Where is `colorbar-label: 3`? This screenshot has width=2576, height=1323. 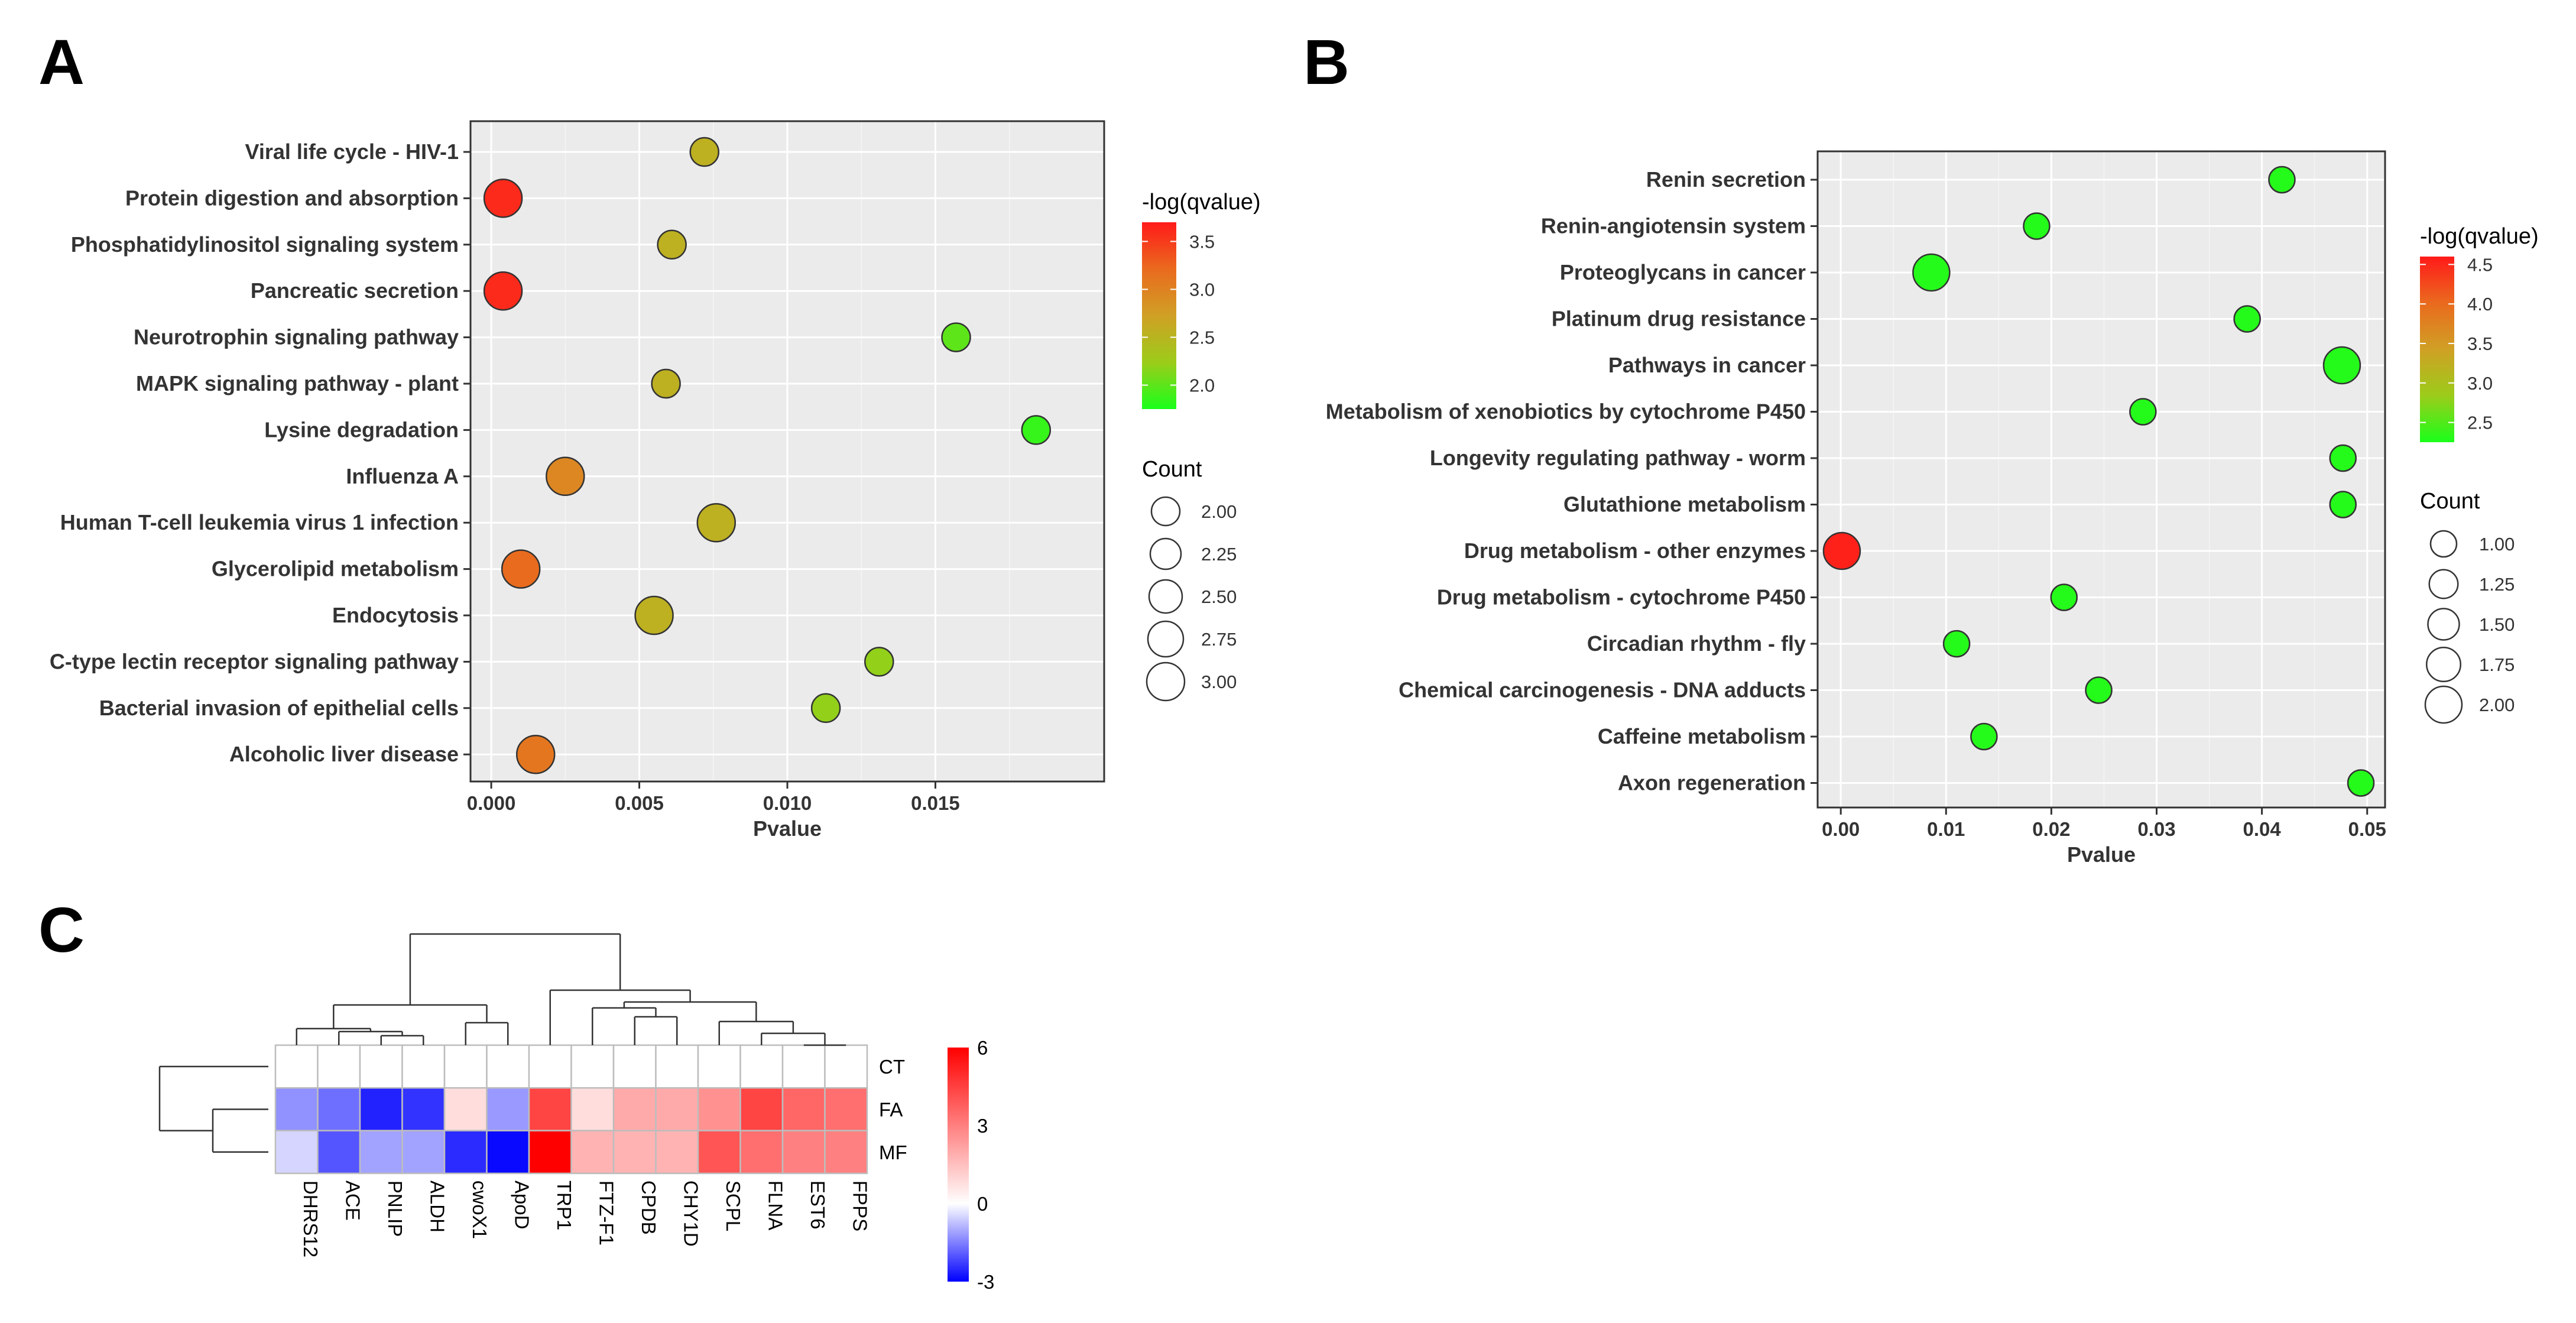 colorbar-label: 3 is located at coordinates (982, 1126).